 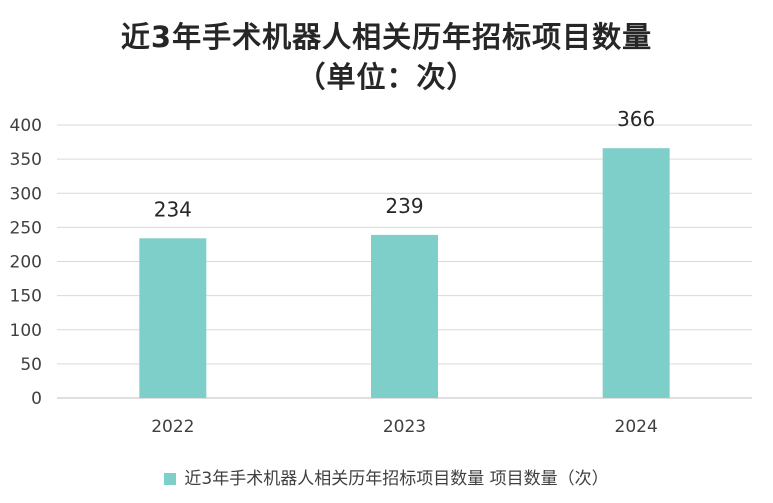 I want to click on chart-subtitle-unit: （单位：次）, so click(x=386, y=77).